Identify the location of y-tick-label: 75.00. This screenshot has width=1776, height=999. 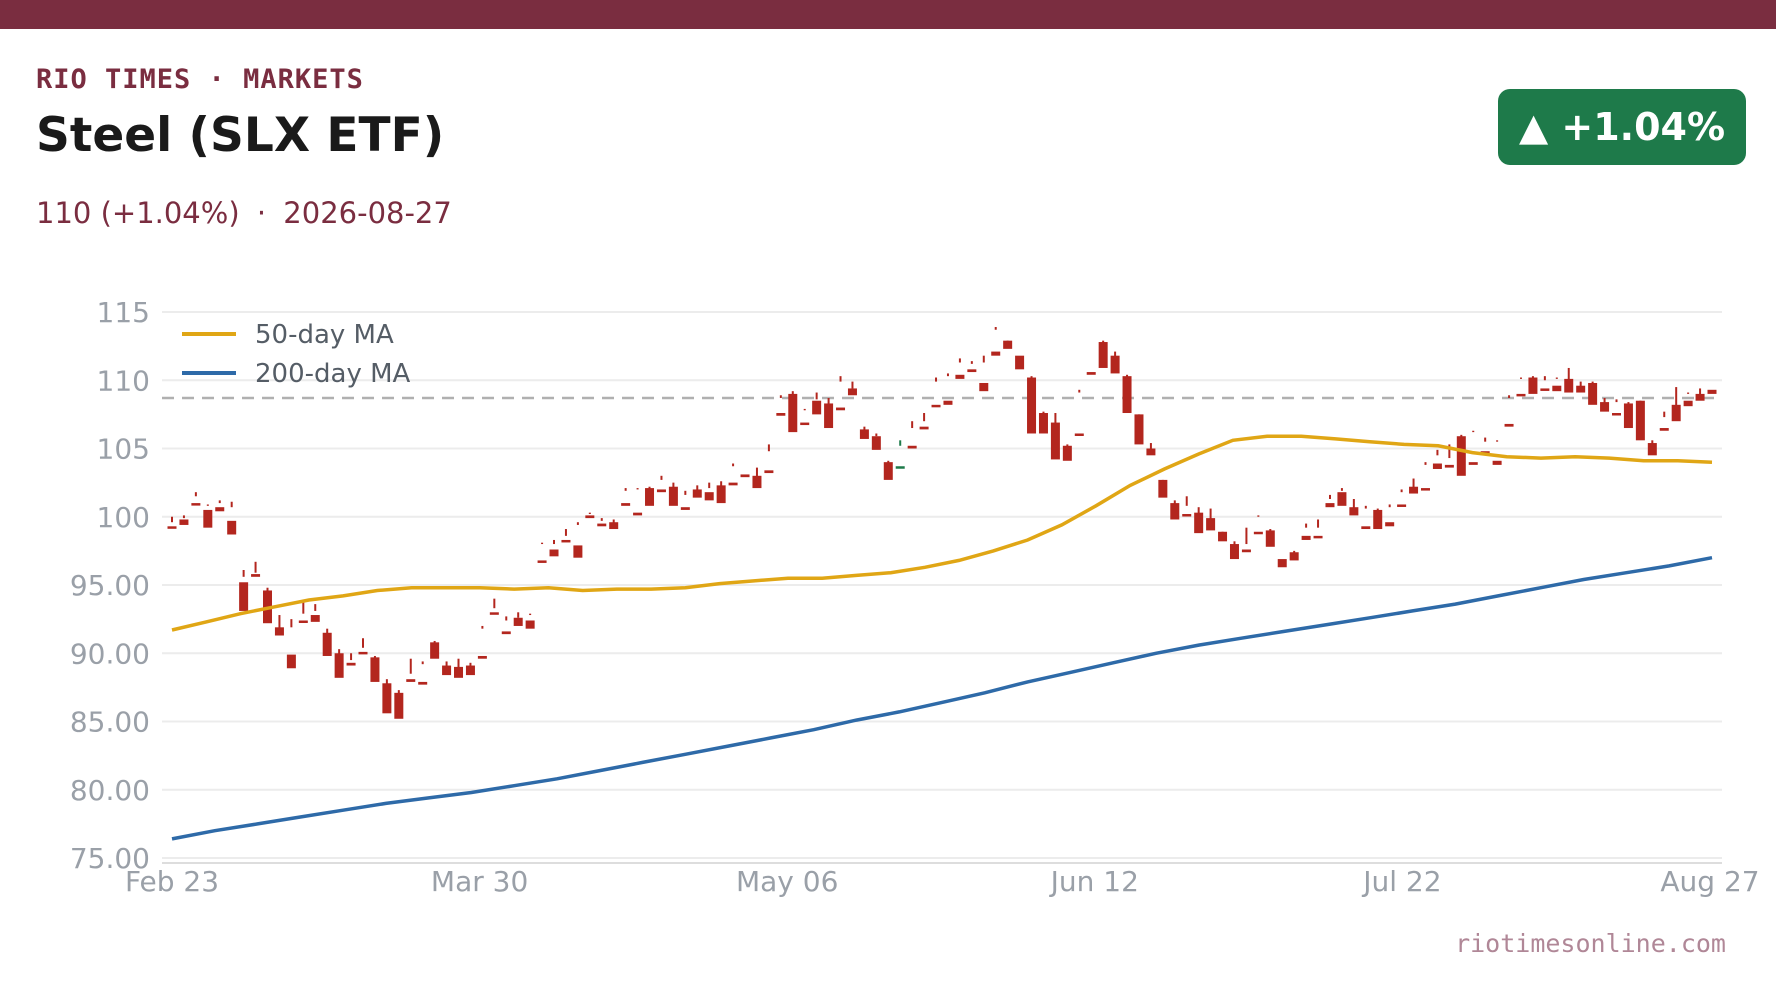
(110, 858).